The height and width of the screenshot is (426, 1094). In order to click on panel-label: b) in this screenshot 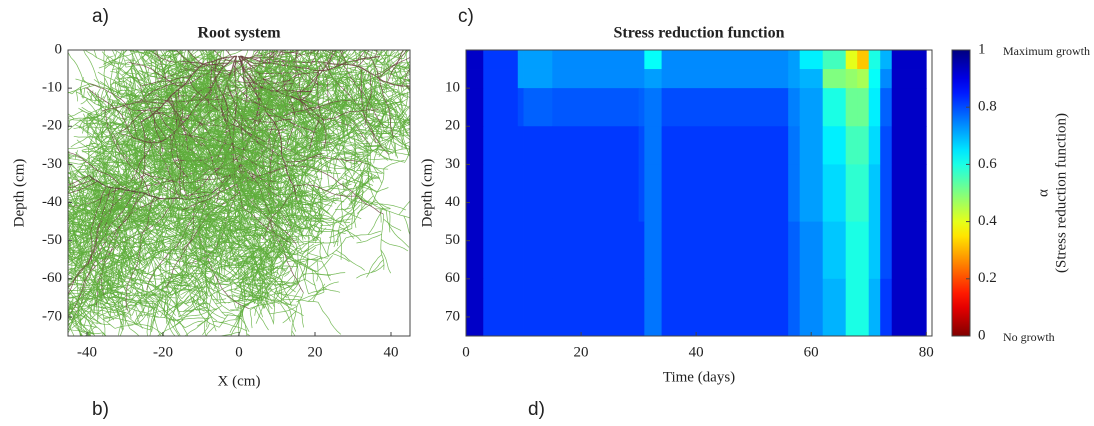, I will do `click(100, 409)`.